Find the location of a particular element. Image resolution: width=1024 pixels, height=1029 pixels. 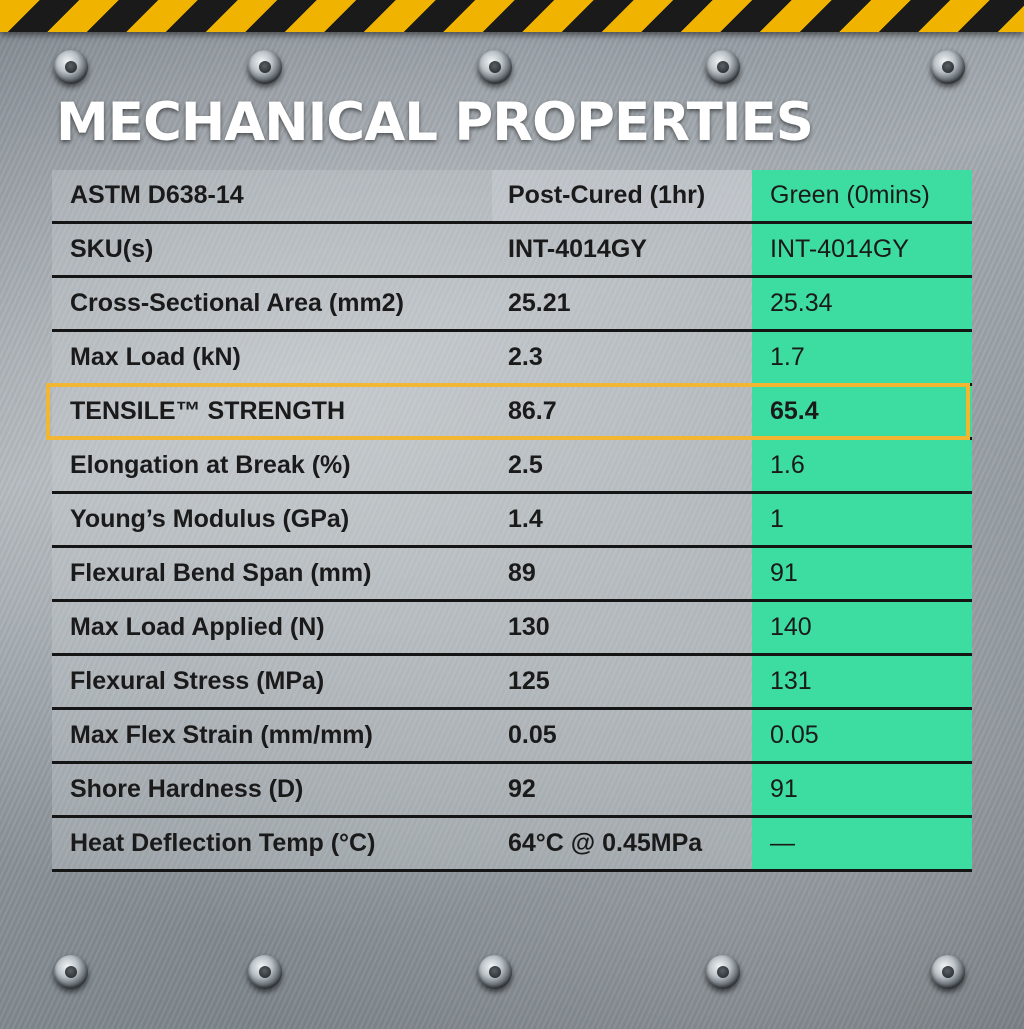

header-green: Green (0mins) is located at coordinates (862, 195).